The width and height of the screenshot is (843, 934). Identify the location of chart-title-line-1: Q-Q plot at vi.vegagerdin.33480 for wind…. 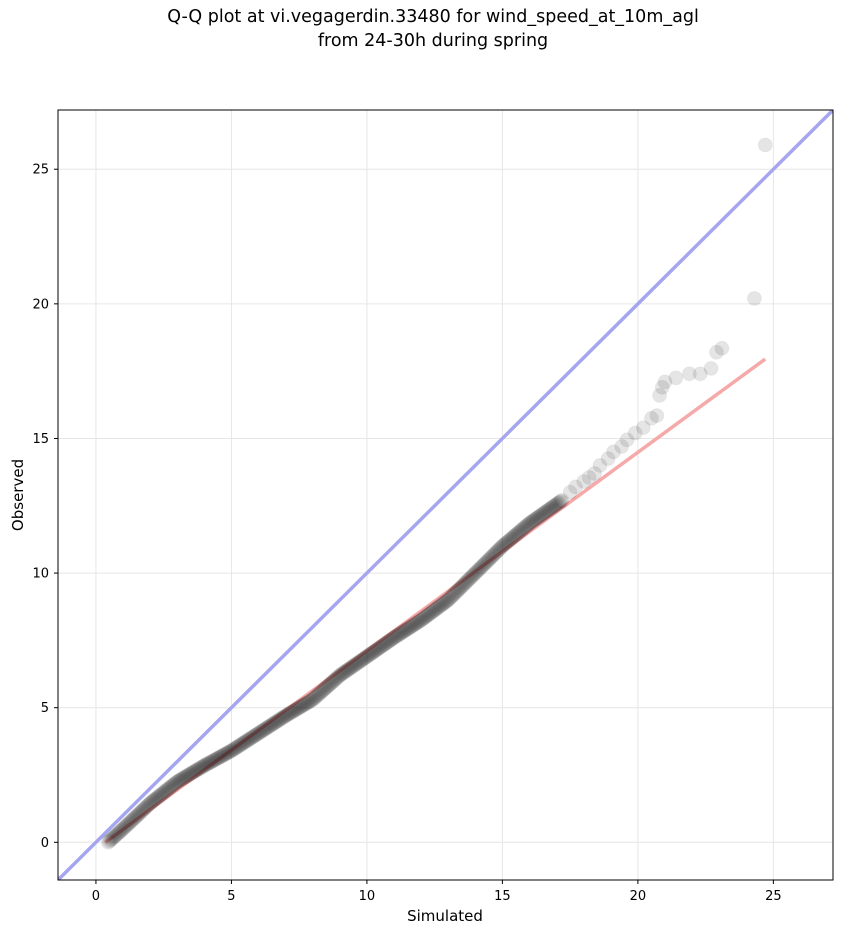
(433, 17).